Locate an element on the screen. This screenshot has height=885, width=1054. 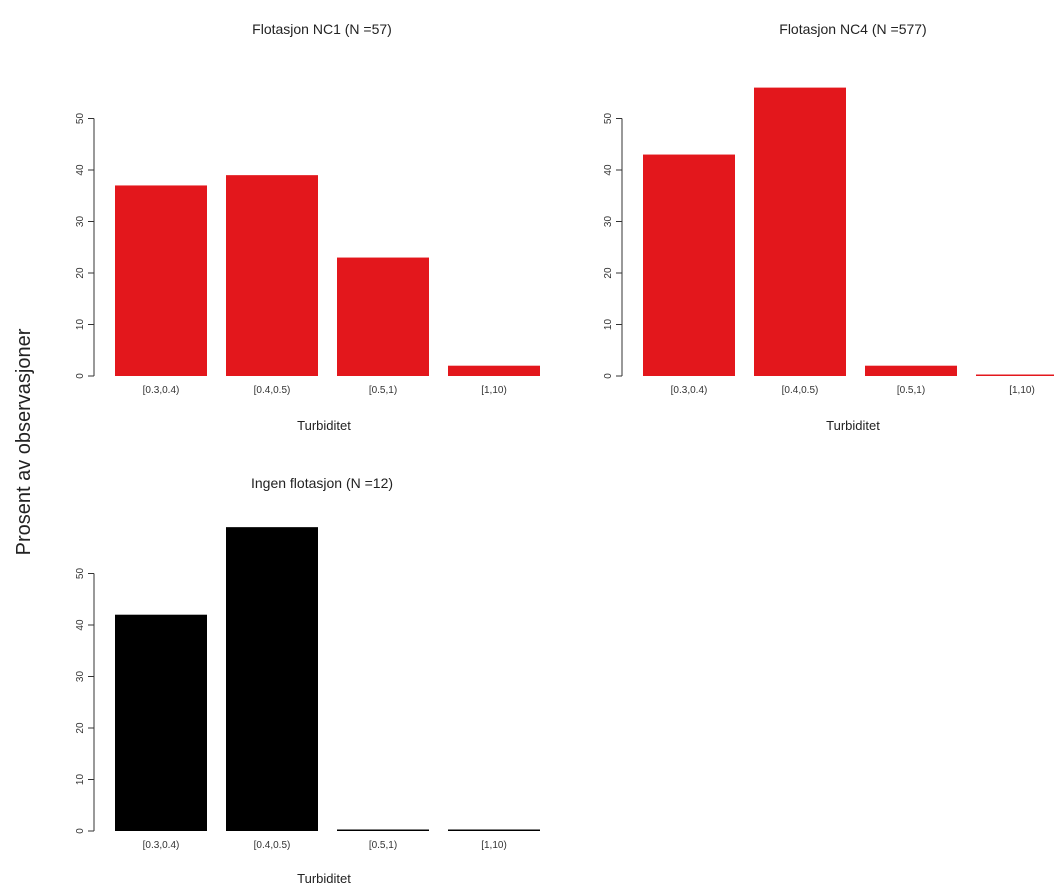
shared-y-axis-label: Prosent av observasjoner is located at coordinates (24, 441).